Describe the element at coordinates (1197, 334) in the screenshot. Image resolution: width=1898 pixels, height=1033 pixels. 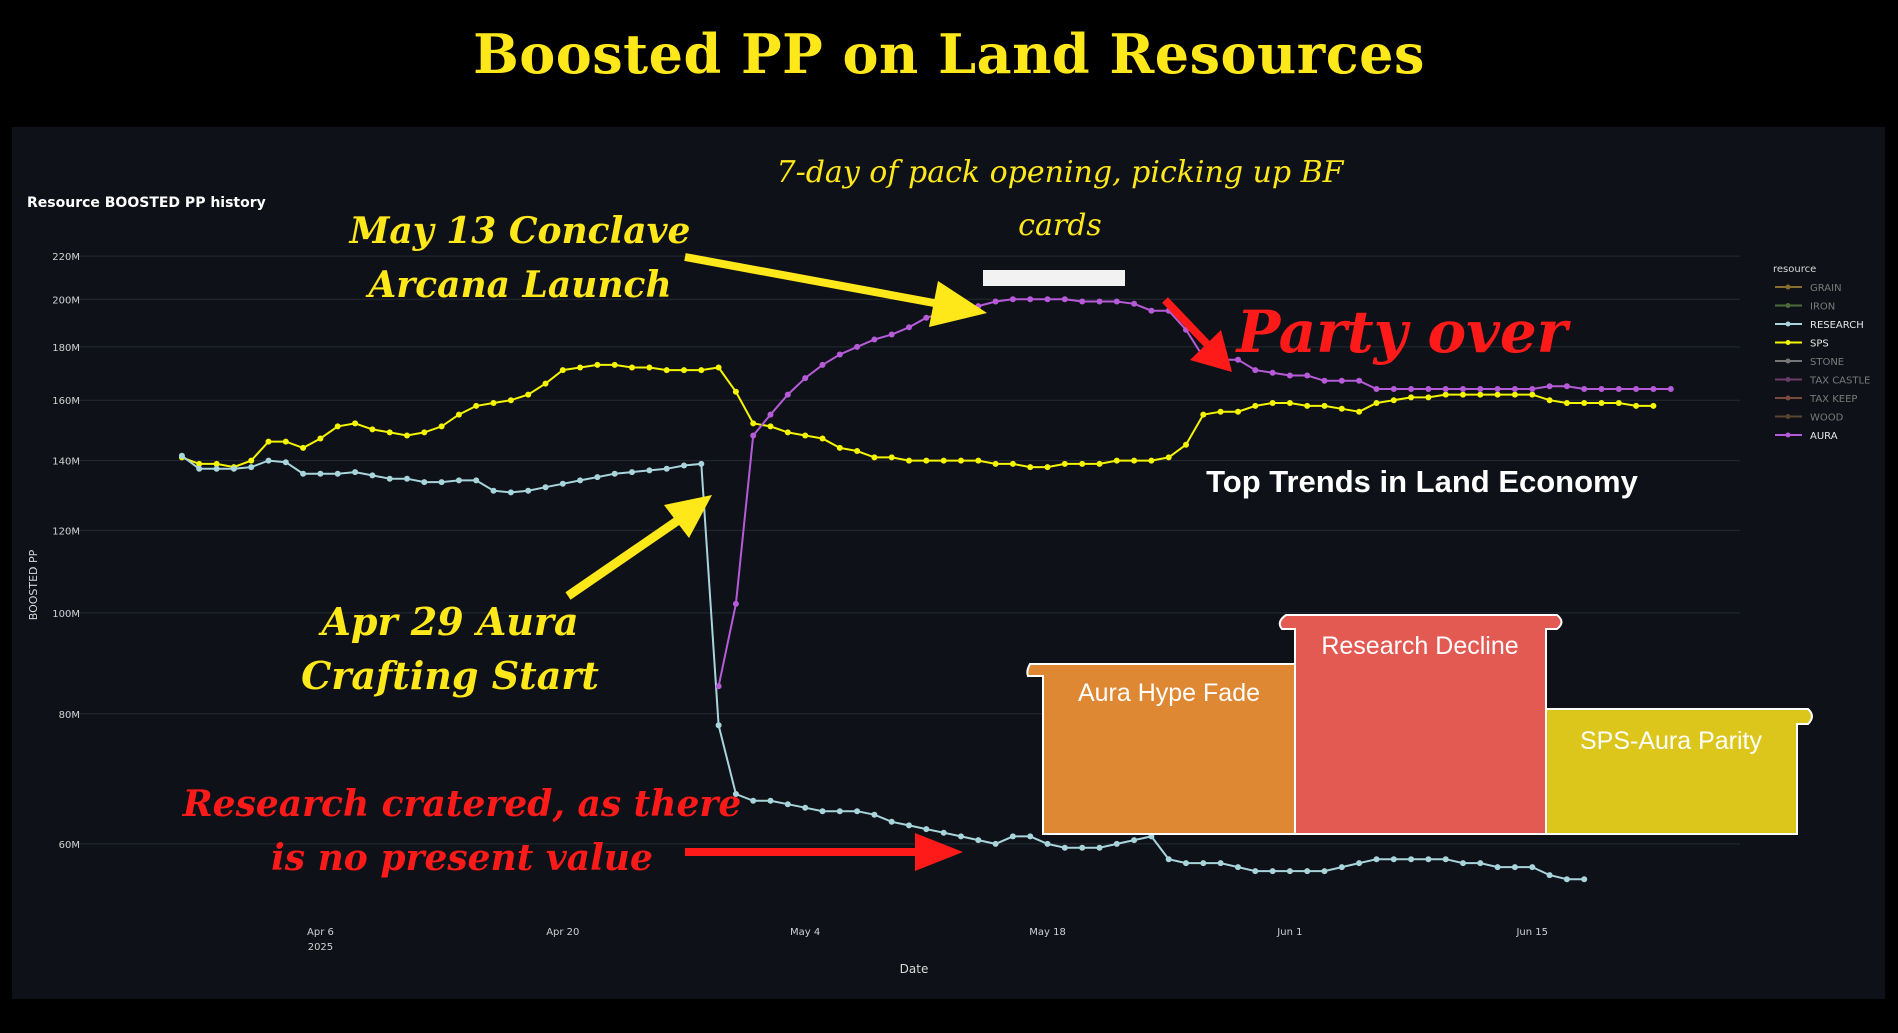
I see `arrow-party-over` at that location.